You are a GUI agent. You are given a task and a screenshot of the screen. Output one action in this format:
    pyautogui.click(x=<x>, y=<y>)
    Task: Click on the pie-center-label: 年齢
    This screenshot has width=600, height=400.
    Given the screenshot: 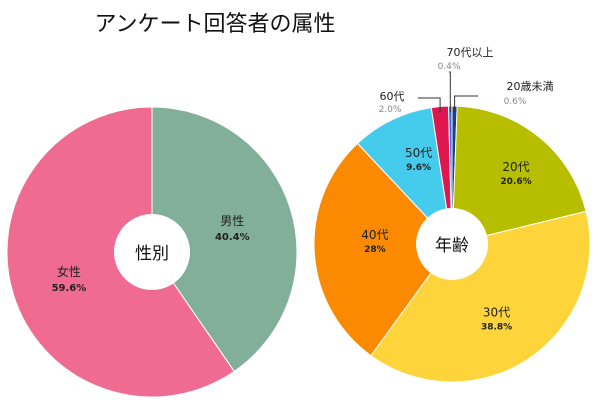 What is the action you would take?
    pyautogui.click(x=452, y=246)
    